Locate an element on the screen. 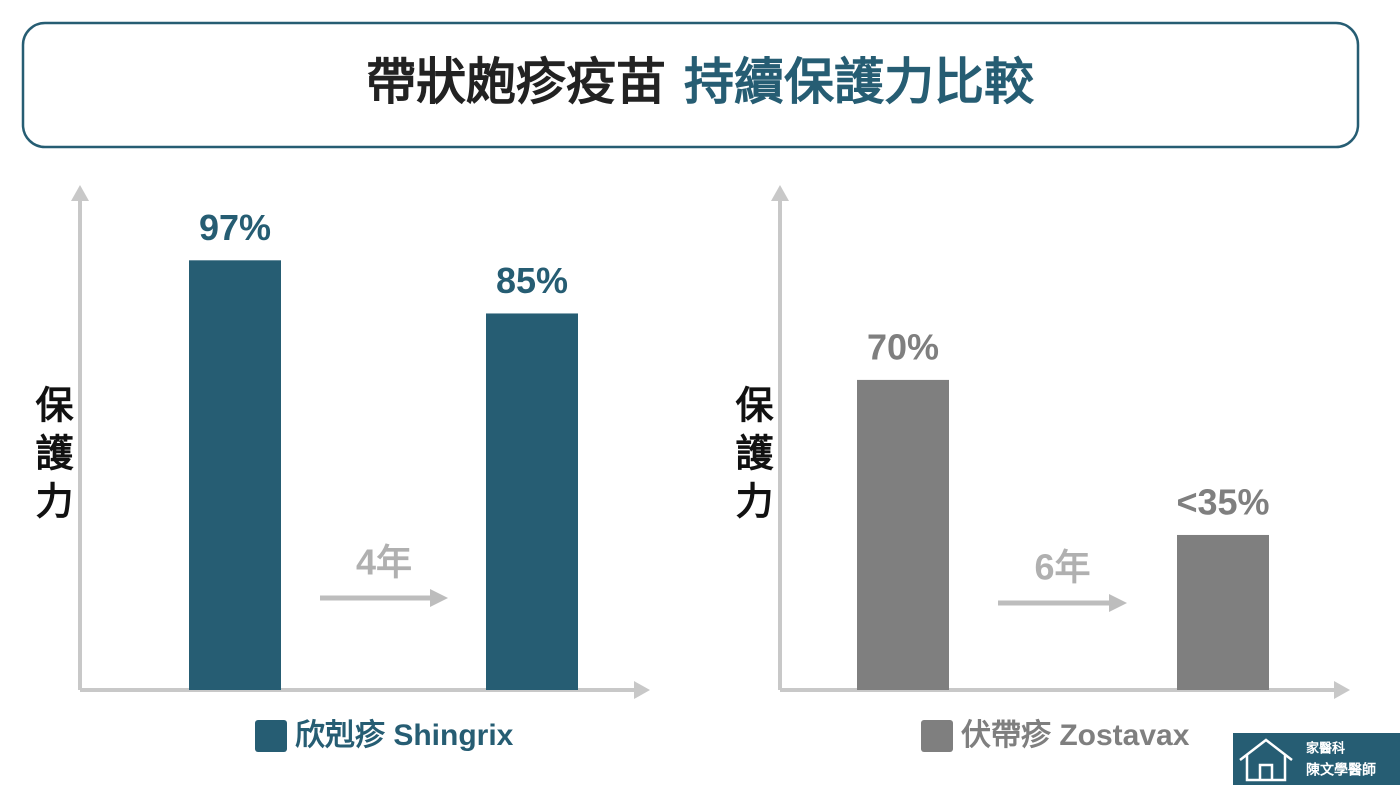 Image resolution: width=1400 pixels, height=785 pixels. legend-label: 伏帶疹 Zostavax is located at coordinates (1075, 735).